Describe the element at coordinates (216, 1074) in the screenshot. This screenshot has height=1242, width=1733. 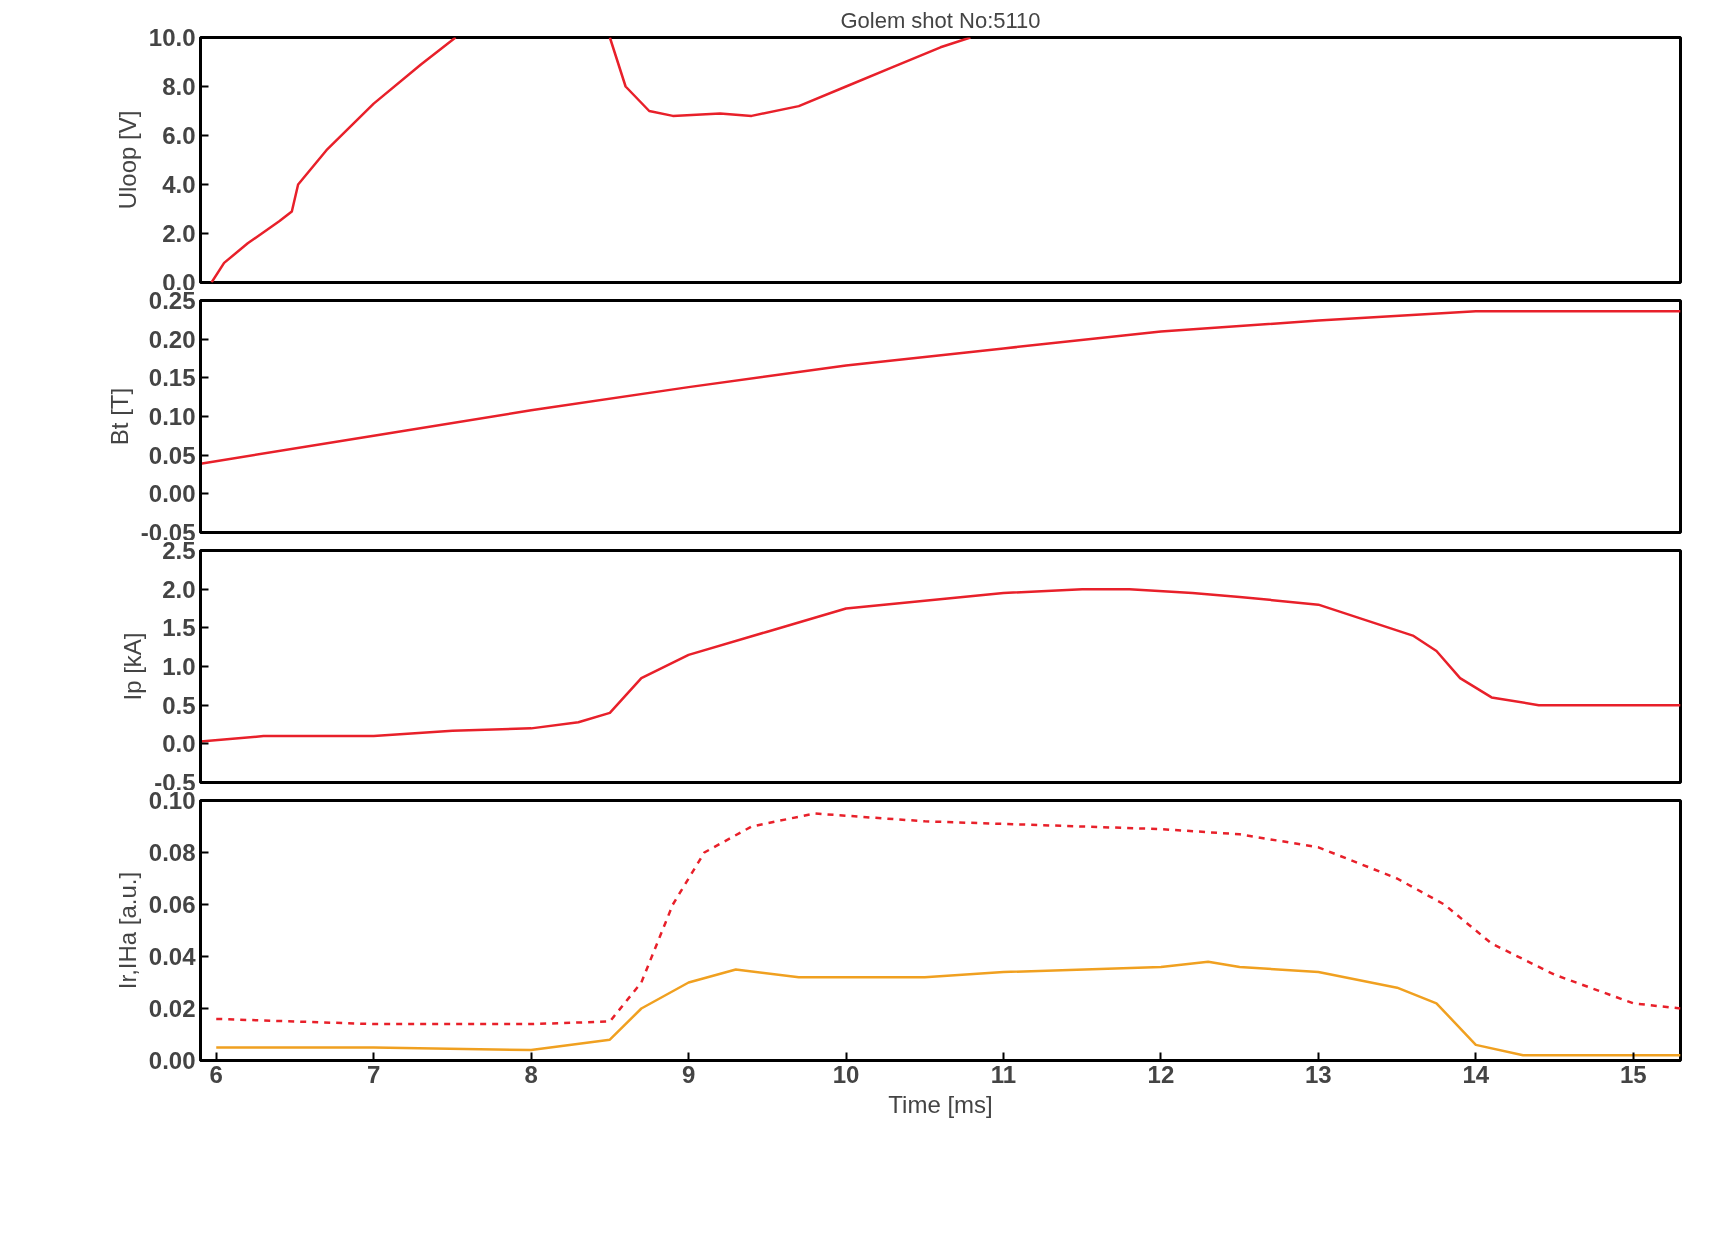
I see `x-tick-label: 6` at that location.